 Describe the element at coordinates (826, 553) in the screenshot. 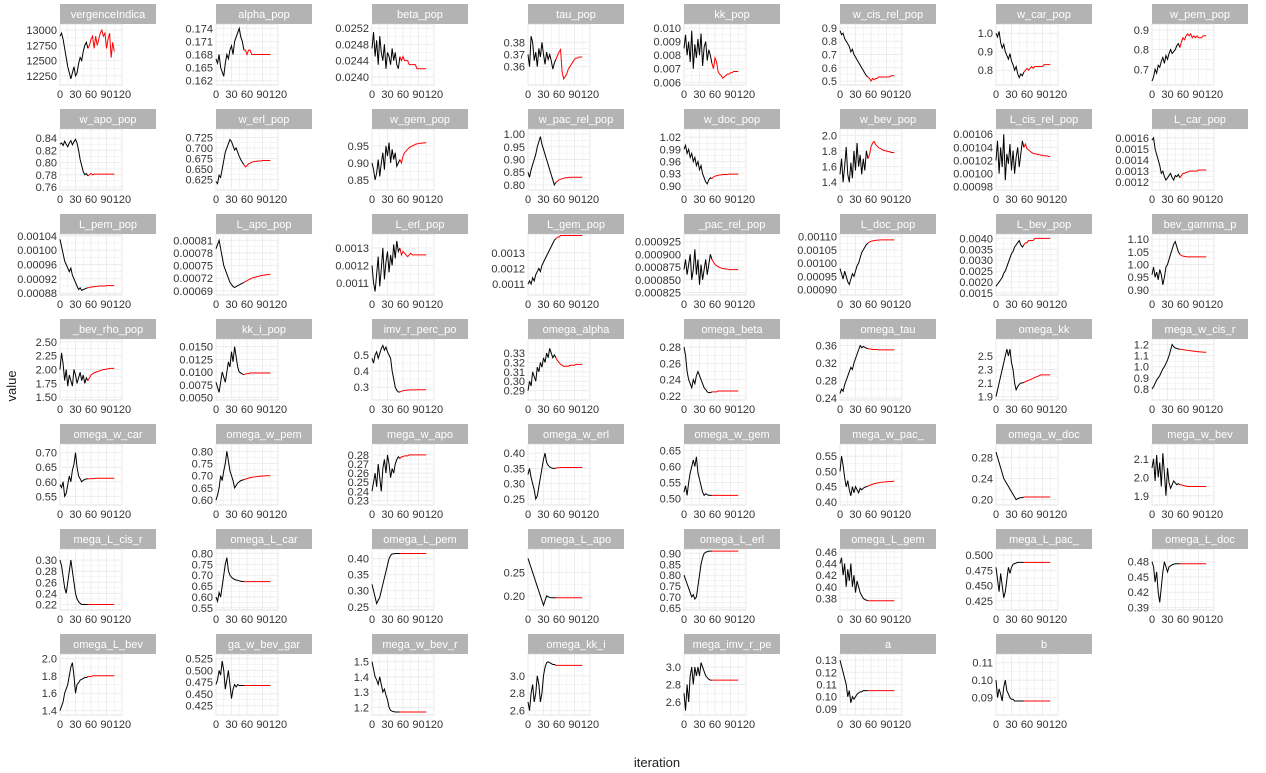

I see `y-tick-label: 0.46` at that location.